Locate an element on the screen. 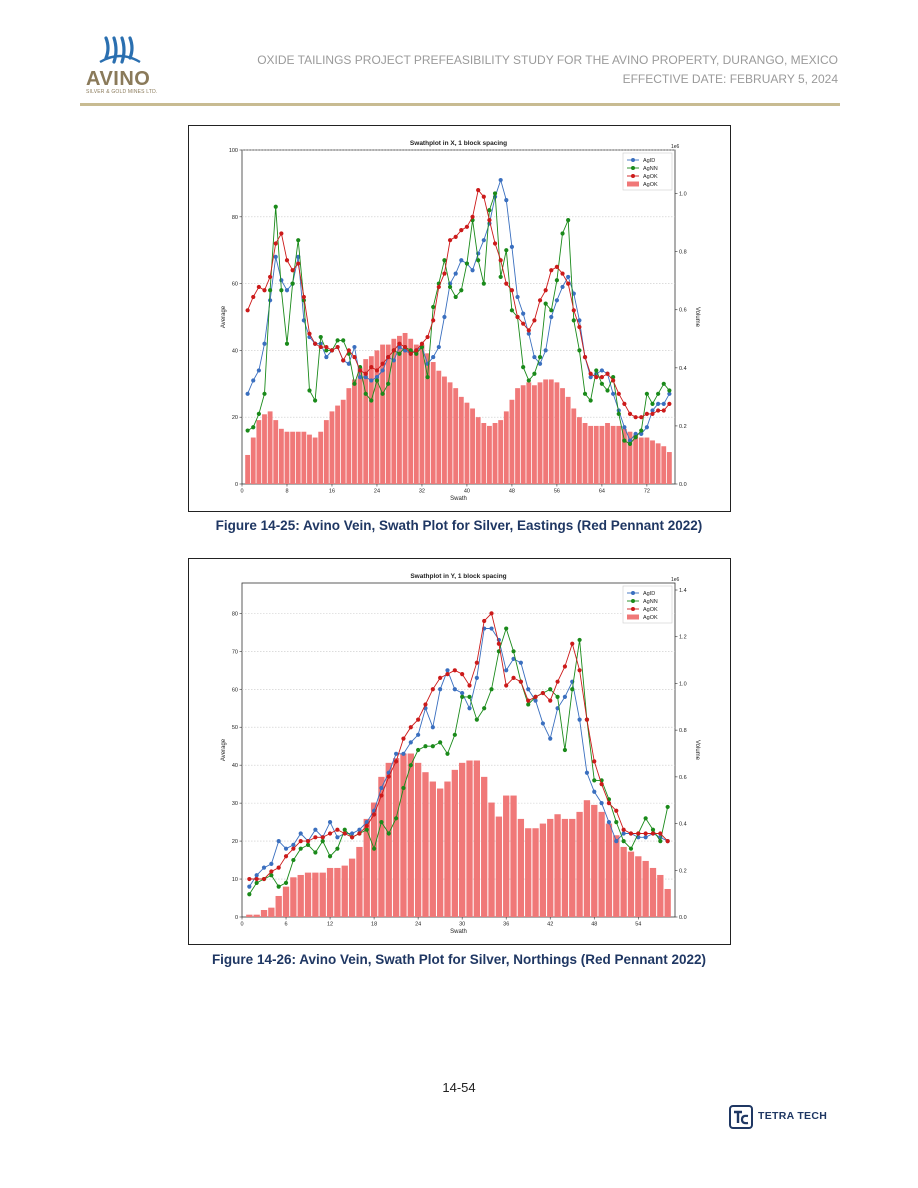 This screenshot has width=918, height=1188. chart-title: Swathplot in X, 1 block spacing is located at coordinates (458, 143).